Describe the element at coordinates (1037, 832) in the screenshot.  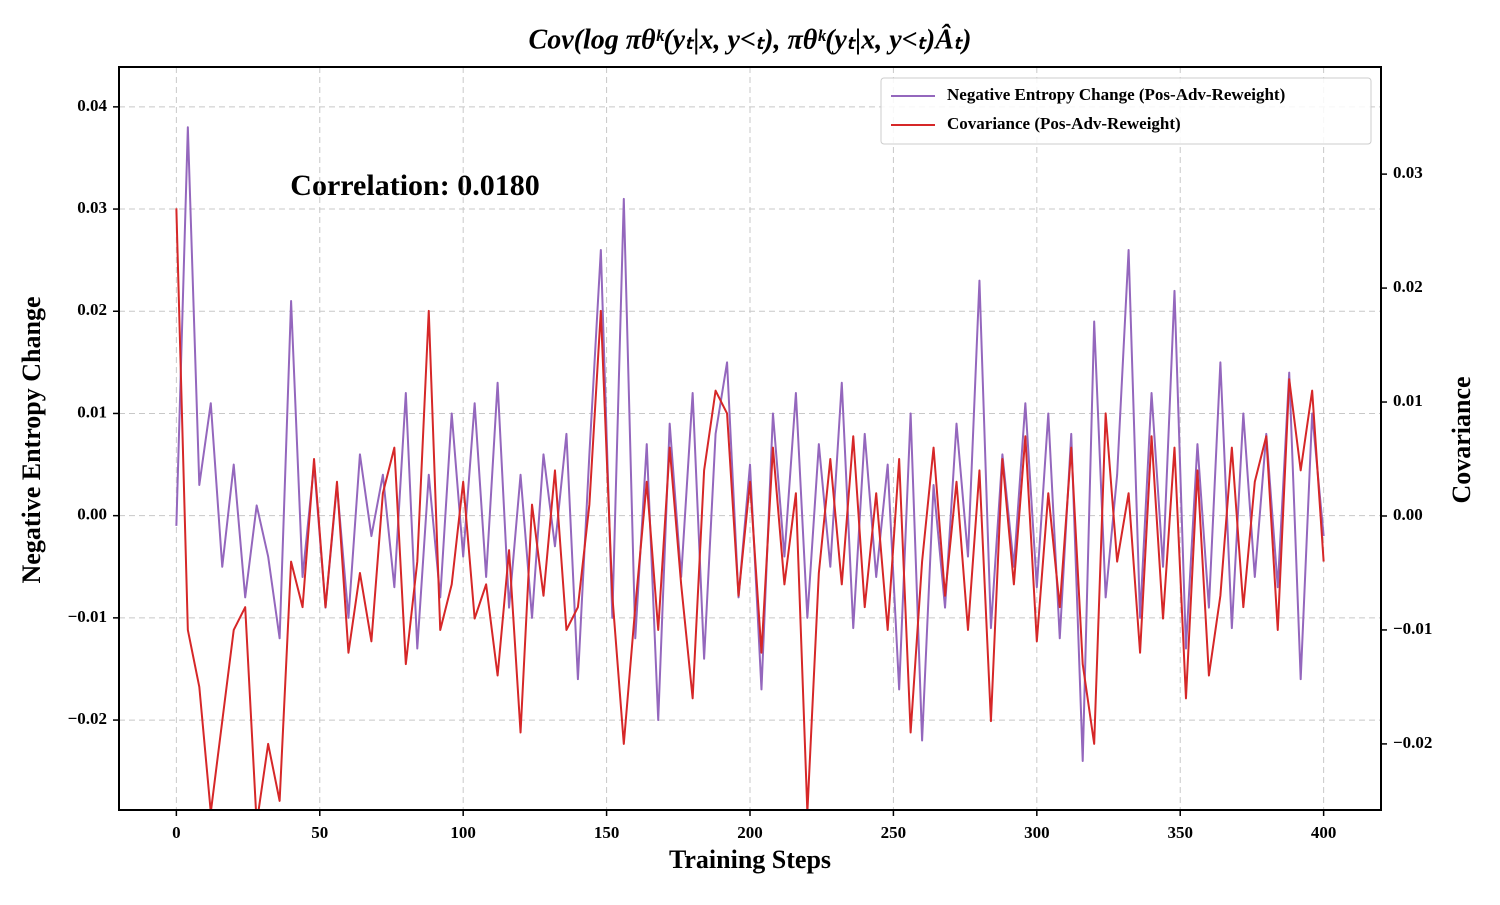
I see `x-tick-label: 300` at that location.